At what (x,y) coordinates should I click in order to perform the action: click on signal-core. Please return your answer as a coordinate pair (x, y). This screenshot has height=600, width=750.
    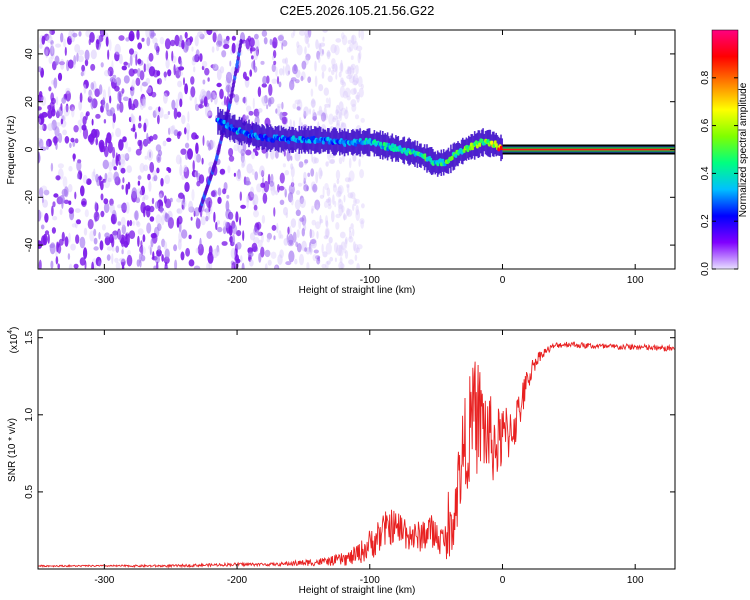
    Looking at the image, I should click on (480, 144).